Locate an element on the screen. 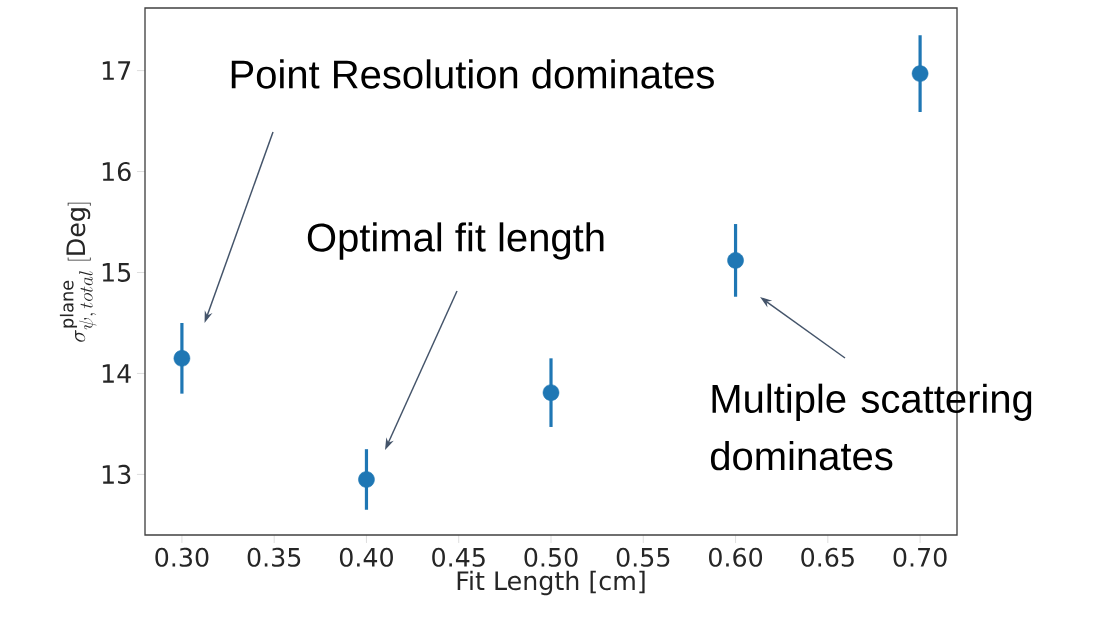  x-tick-label: 0.70 is located at coordinates (920, 557).